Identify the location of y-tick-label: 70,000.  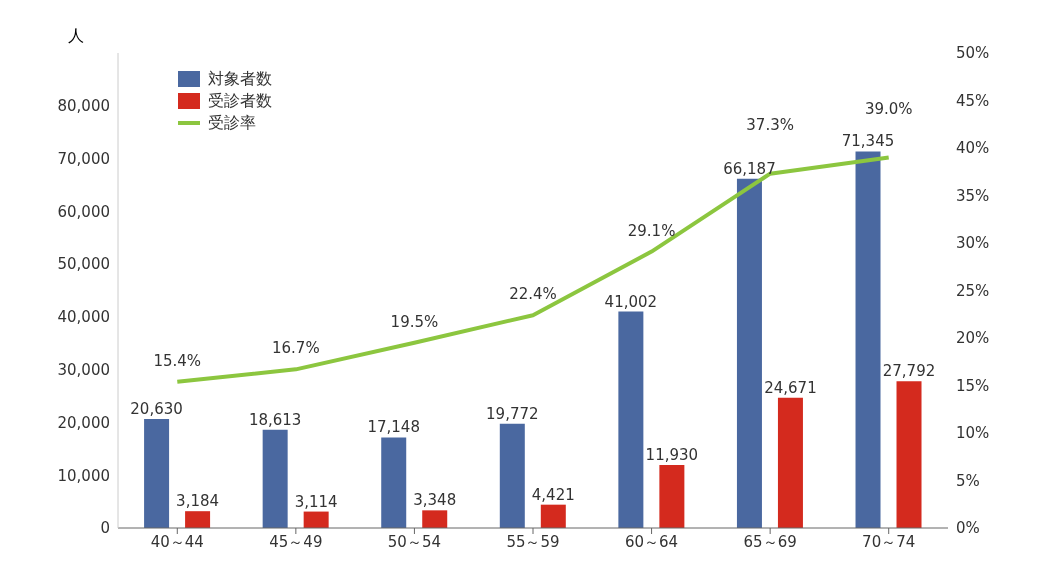
(83, 158).